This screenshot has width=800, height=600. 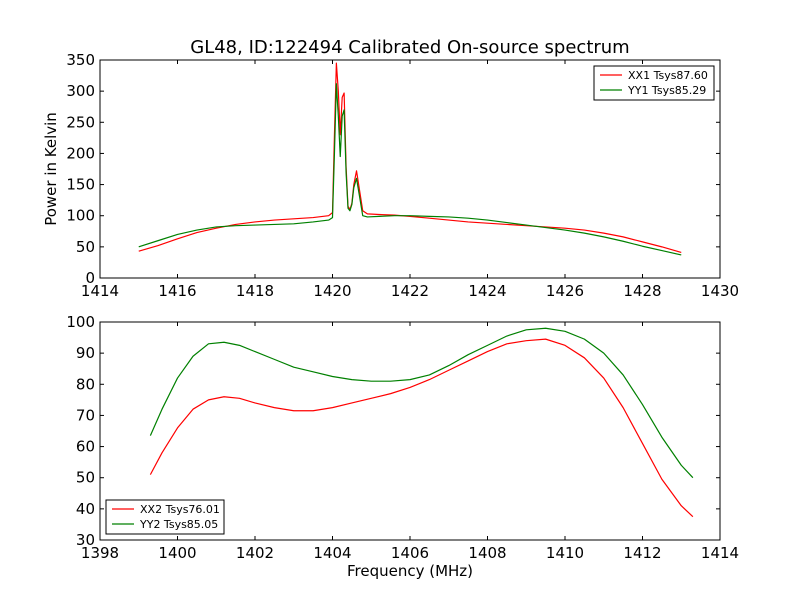 What do you see at coordinates (85, 415) in the screenshot?
I see `y-tick-label: 70` at bounding box center [85, 415].